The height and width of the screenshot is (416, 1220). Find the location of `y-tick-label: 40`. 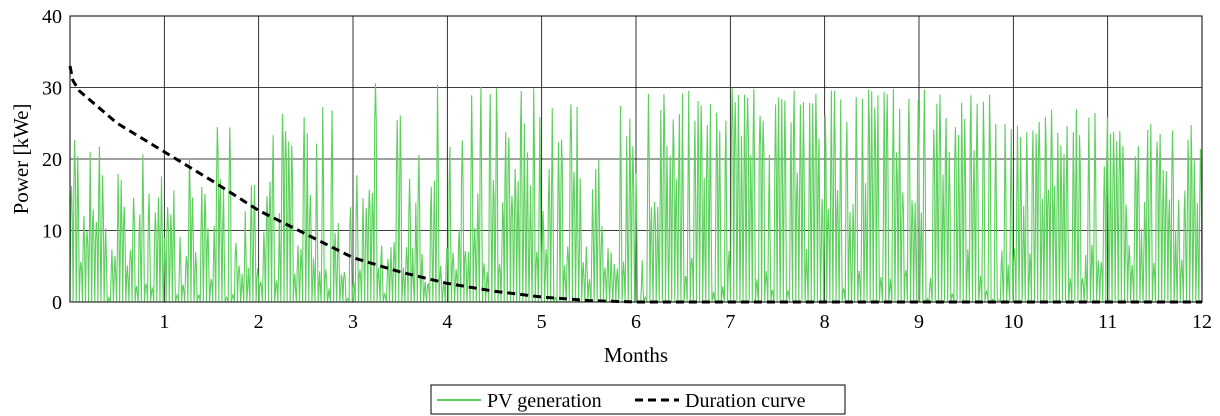

y-tick-label: 40 is located at coordinates (52, 17).